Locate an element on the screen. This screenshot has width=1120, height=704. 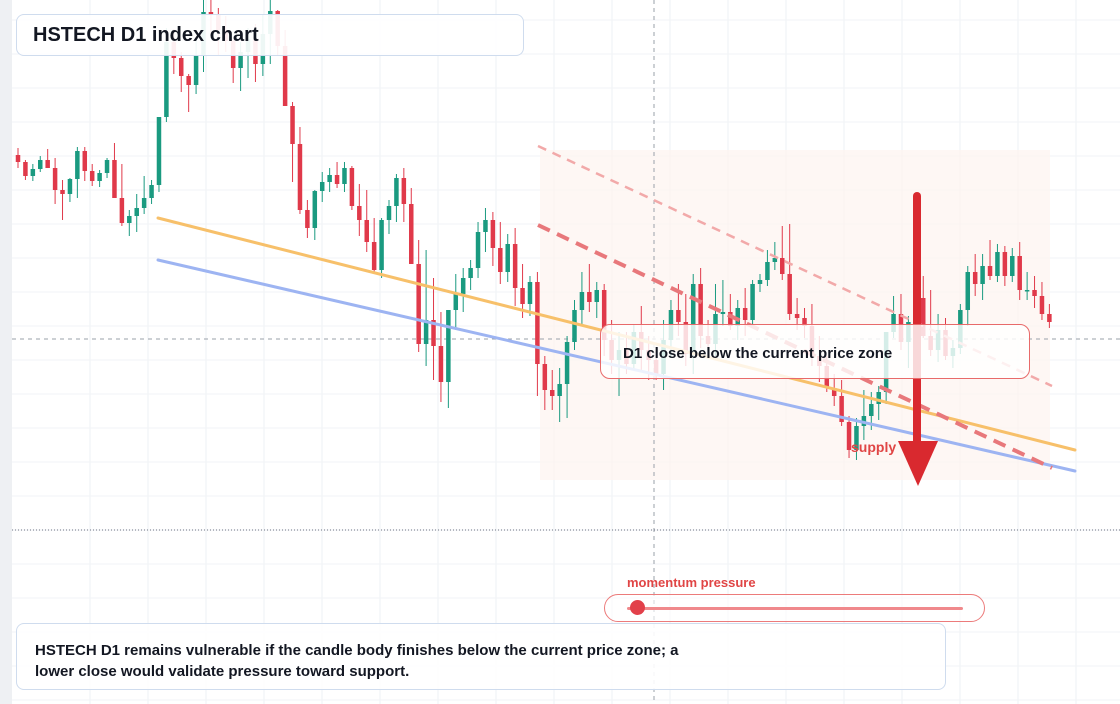
momentum-pressure-slider is located at coordinates (794, 608).